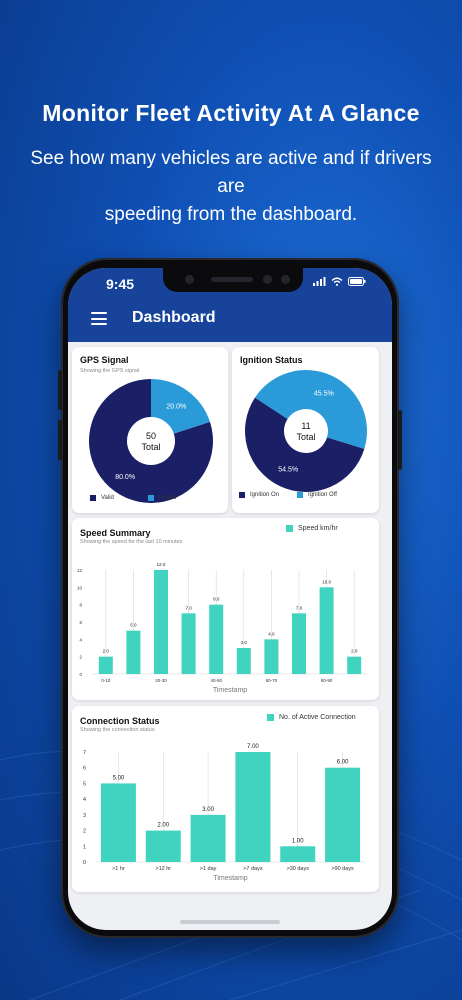  What do you see at coordinates (270, 717) in the screenshot?
I see `legend-swatch-connection` at bounding box center [270, 717].